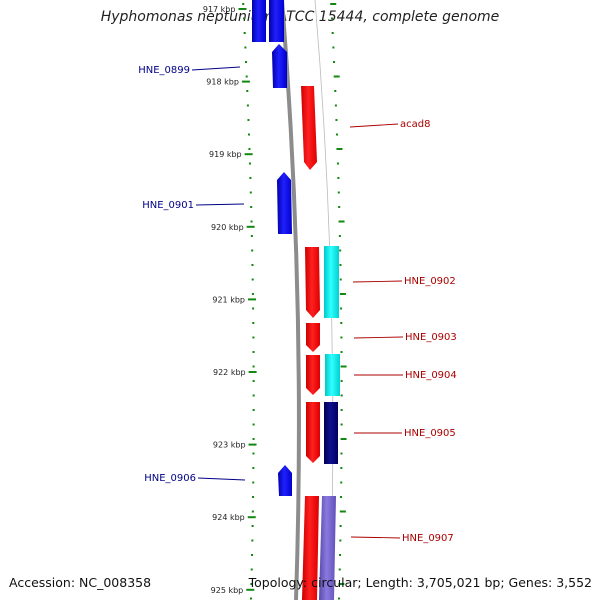  What do you see at coordinates (415, 124) in the screenshot?
I see `gene-label-acad8: acad8` at bounding box center [415, 124].